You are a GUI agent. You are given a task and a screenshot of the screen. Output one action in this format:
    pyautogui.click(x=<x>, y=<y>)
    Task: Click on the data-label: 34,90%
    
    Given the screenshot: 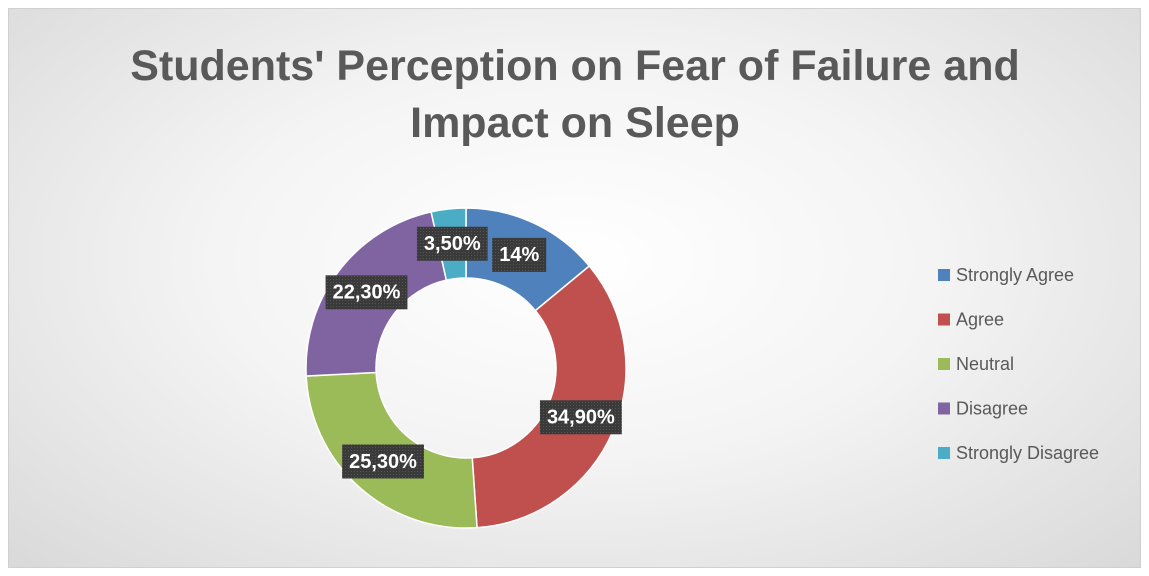 What is the action you would take?
    pyautogui.click(x=581, y=418)
    